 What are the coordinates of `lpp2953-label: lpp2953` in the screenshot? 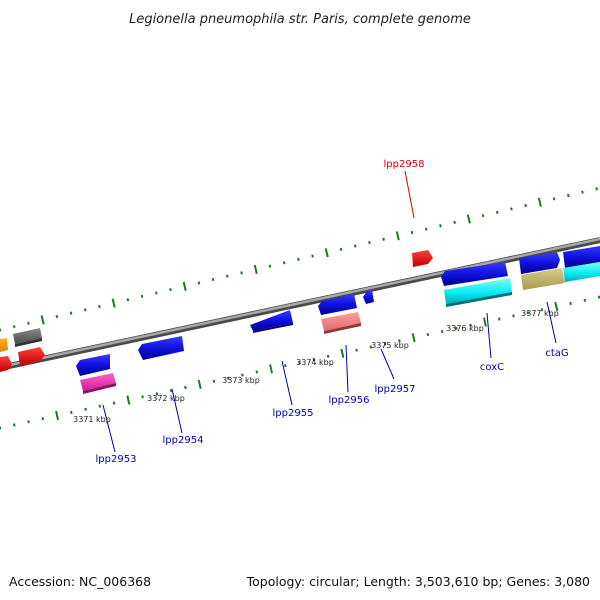 It's located at (116, 459).